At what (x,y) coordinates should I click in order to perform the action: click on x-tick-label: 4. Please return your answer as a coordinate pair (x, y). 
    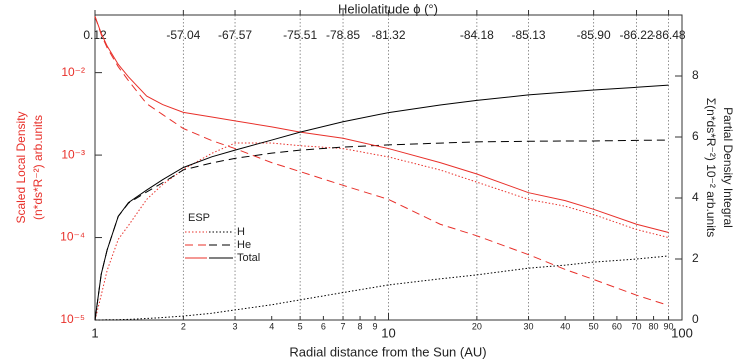
    Looking at the image, I should click on (271, 326).